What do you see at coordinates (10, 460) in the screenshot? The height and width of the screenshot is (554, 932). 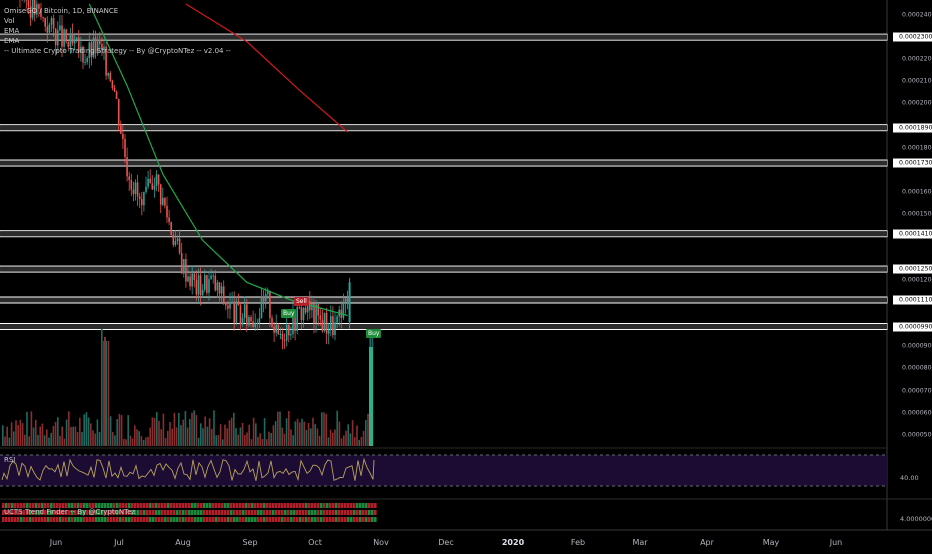 I see `rsi-pane-title: RSI` at bounding box center [10, 460].